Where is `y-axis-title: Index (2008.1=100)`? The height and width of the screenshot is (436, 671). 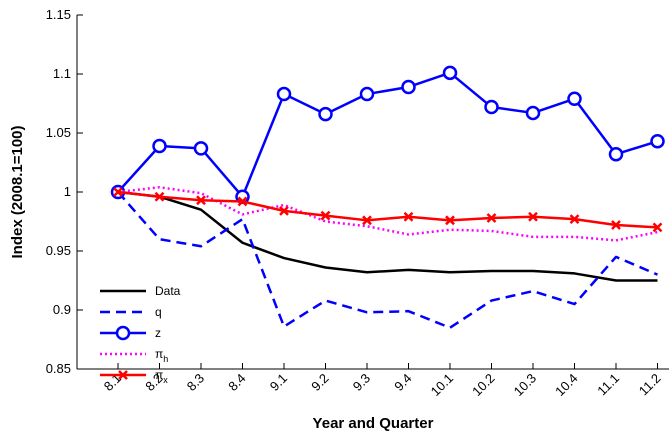 y-axis-title: Index (2008.1=100) is located at coordinates (17, 191).